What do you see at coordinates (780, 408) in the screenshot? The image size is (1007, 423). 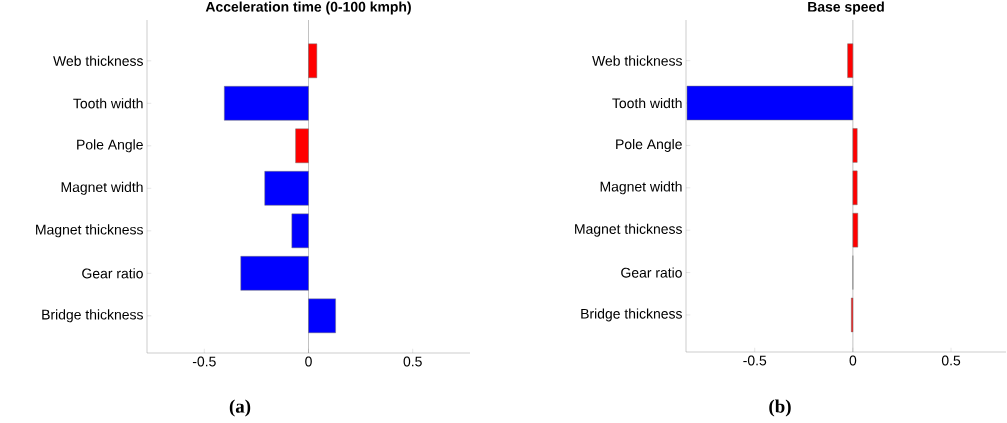 I see `text: (b)` at bounding box center [780, 408].